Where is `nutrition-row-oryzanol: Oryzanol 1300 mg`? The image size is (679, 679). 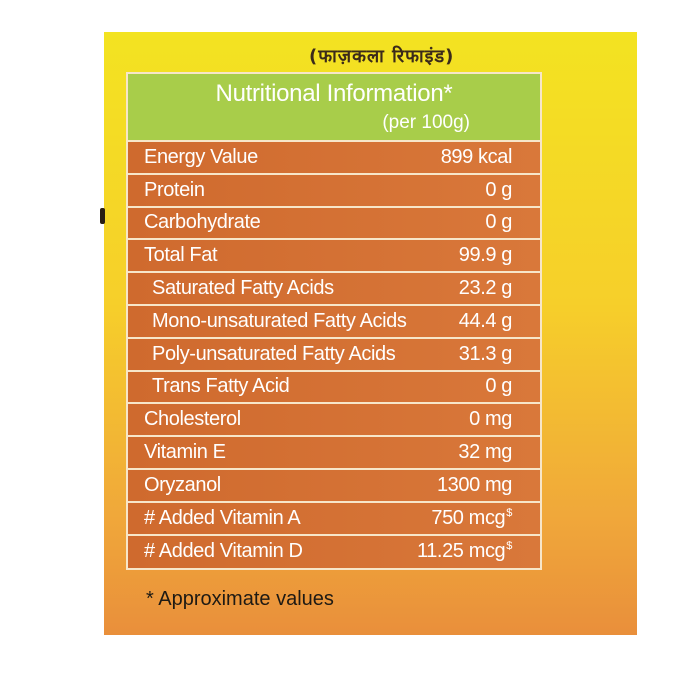
nutrition-row-oryzanol: Oryzanol 1300 mg is located at coordinates (334, 486).